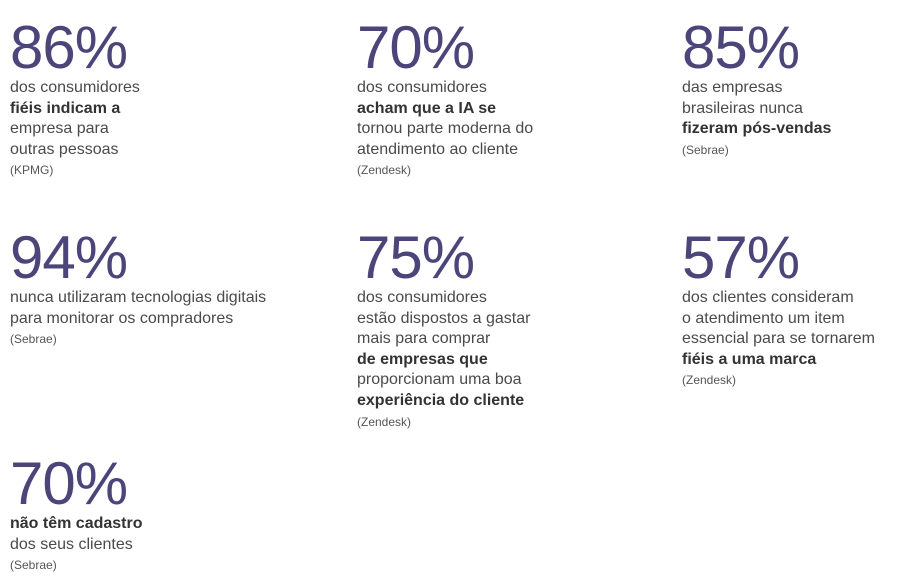 Image resolution: width=900 pixels, height=584 pixels. I want to click on stat-value: 86%, so click(69, 47).